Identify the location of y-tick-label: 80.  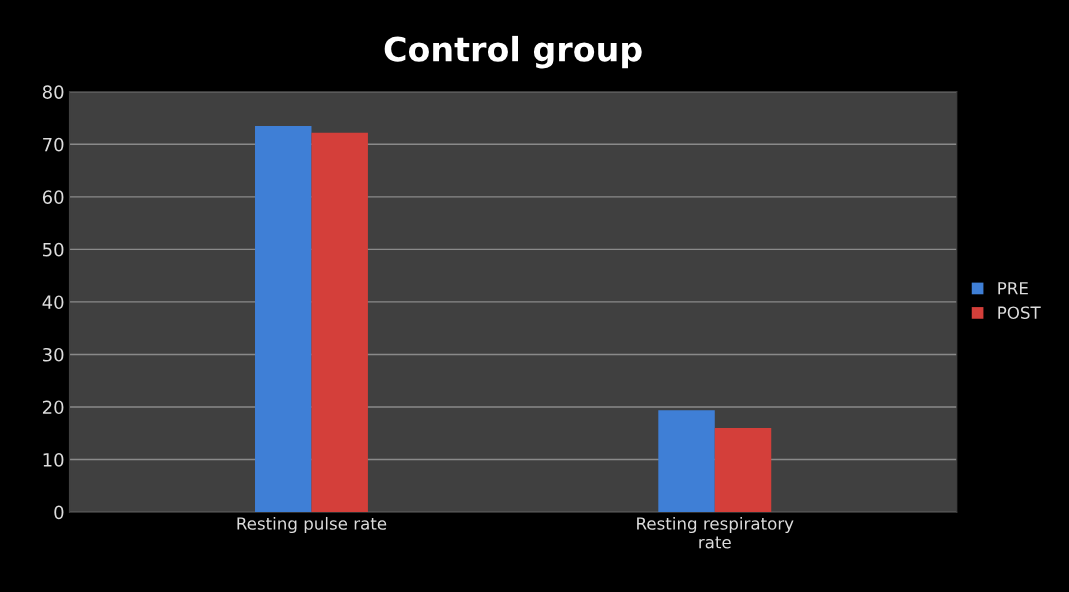
(53, 92).